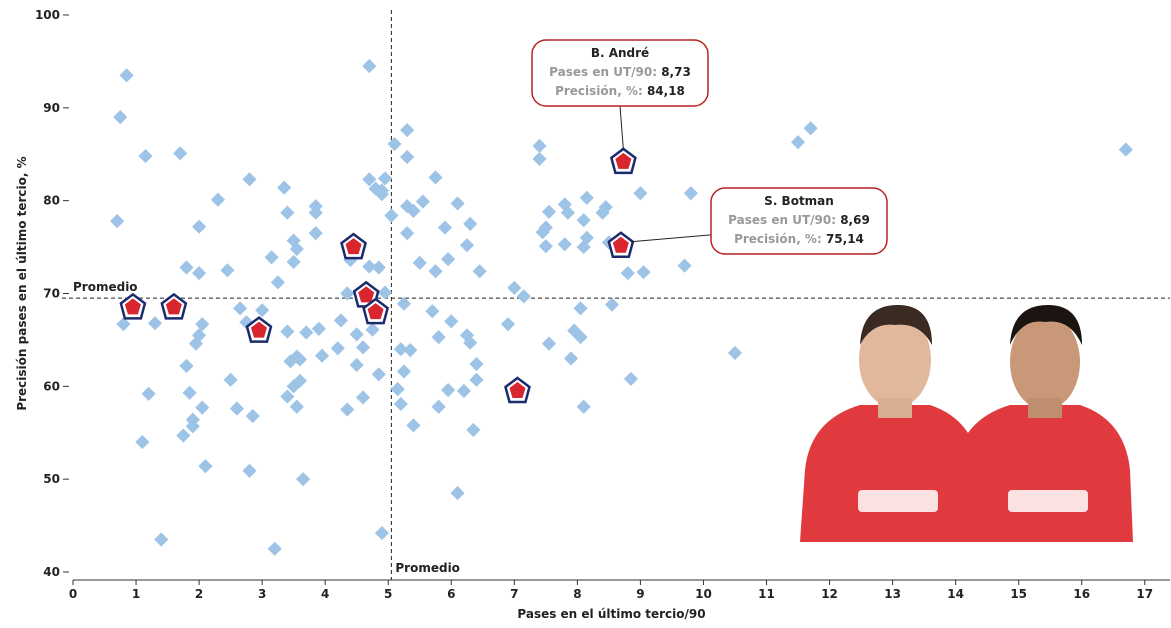 This screenshot has height=628, width=1171. I want to click on x-tick-label: 4, so click(325, 594).